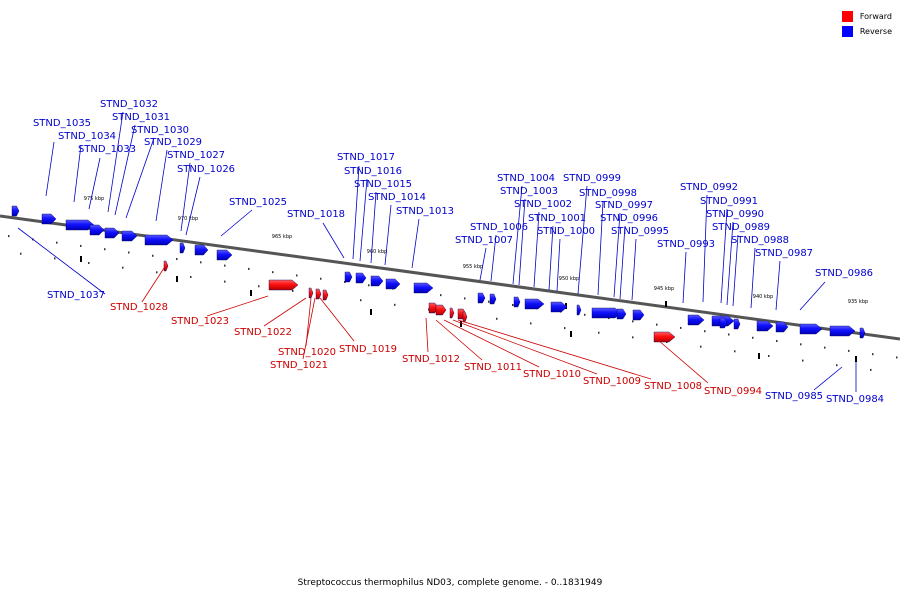 Image resolution: width=900 pixels, height=600 pixels. What do you see at coordinates (299, 365) in the screenshot?
I see `forward-gene-label: STND_1021` at bounding box center [299, 365].